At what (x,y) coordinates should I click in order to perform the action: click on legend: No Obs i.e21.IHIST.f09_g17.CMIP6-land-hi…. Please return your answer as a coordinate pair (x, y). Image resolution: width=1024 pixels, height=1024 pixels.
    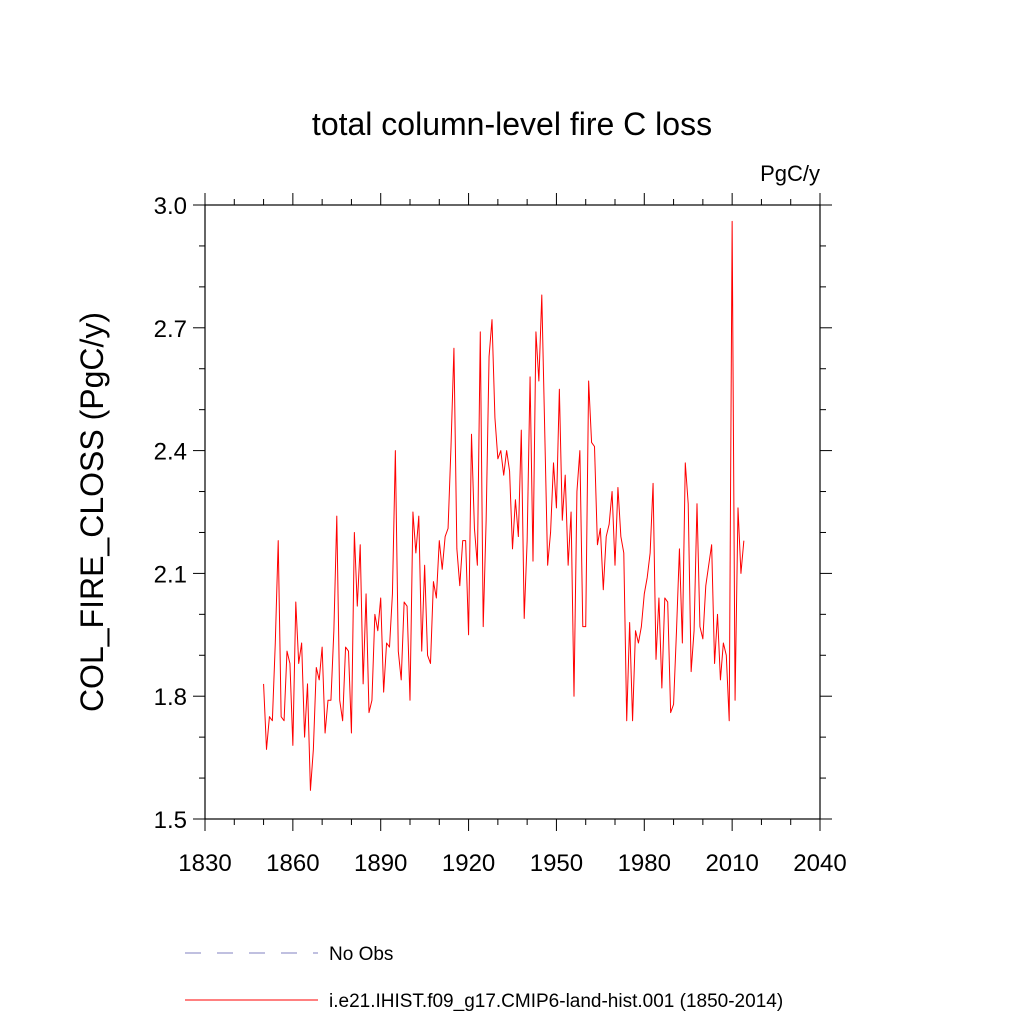
    Looking at the image, I should click on (484, 978).